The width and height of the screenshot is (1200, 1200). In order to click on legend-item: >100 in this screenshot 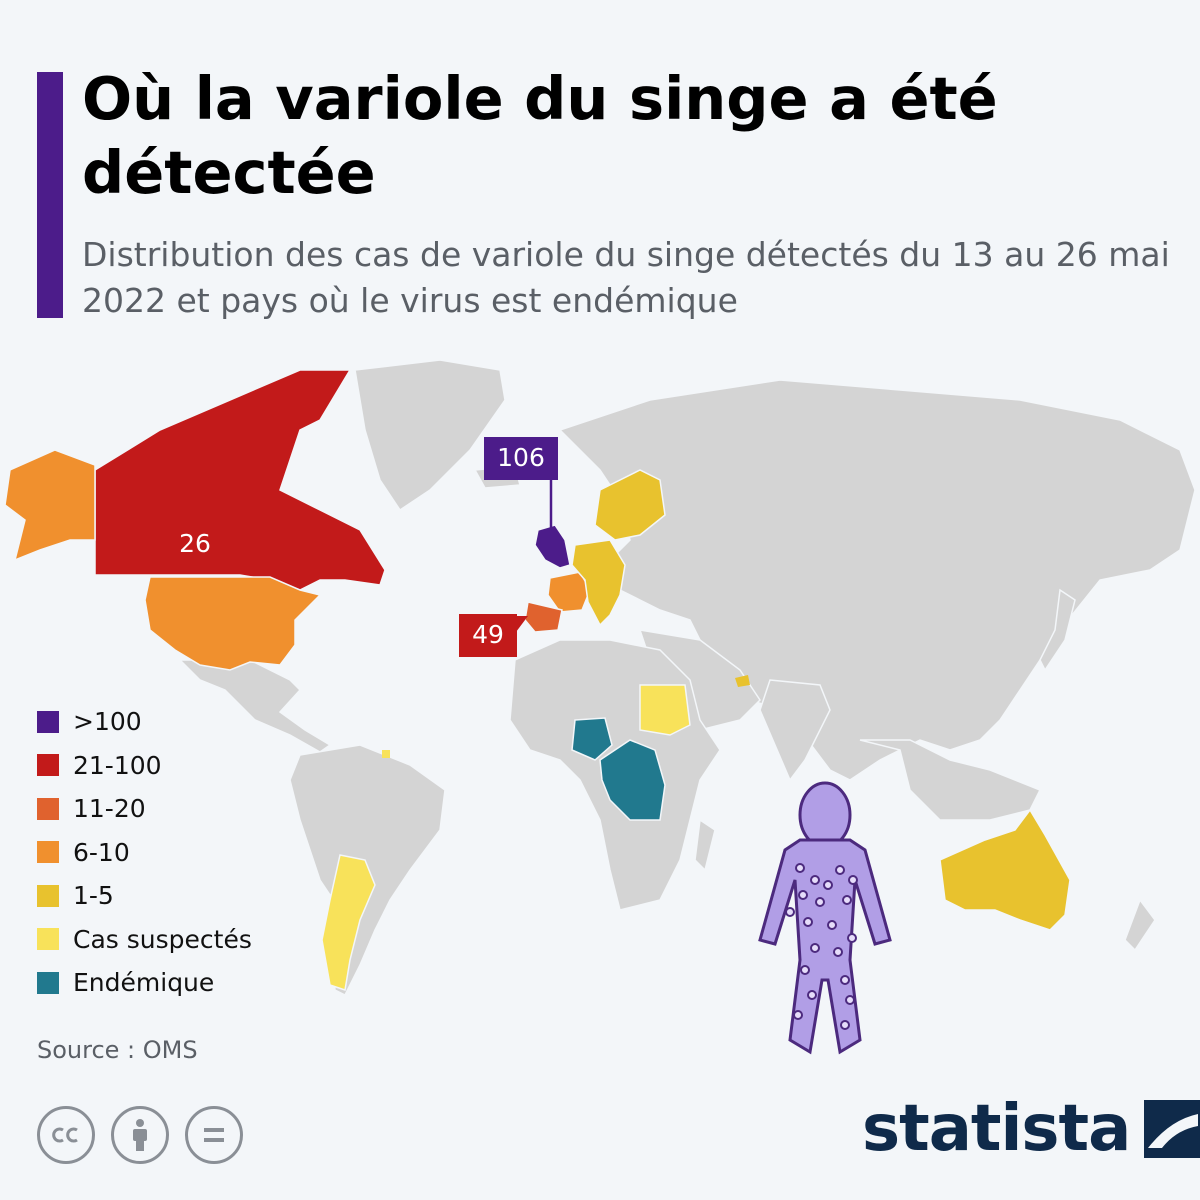, I will do `click(144, 722)`.